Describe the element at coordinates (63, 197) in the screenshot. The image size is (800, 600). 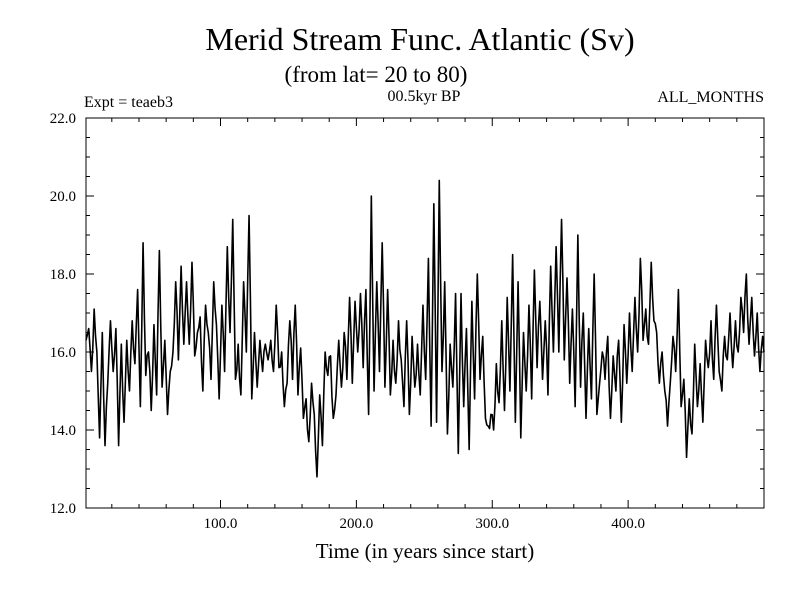
I see `y-tick-label: 20.0` at that location.